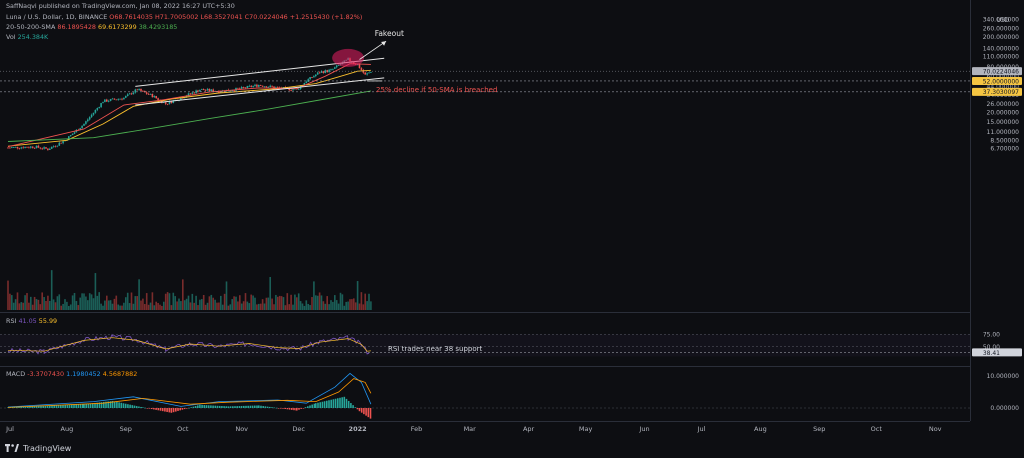 This screenshot has width=1024, height=458. I want to click on macd-value-1: -3.3707430, so click(46, 374).